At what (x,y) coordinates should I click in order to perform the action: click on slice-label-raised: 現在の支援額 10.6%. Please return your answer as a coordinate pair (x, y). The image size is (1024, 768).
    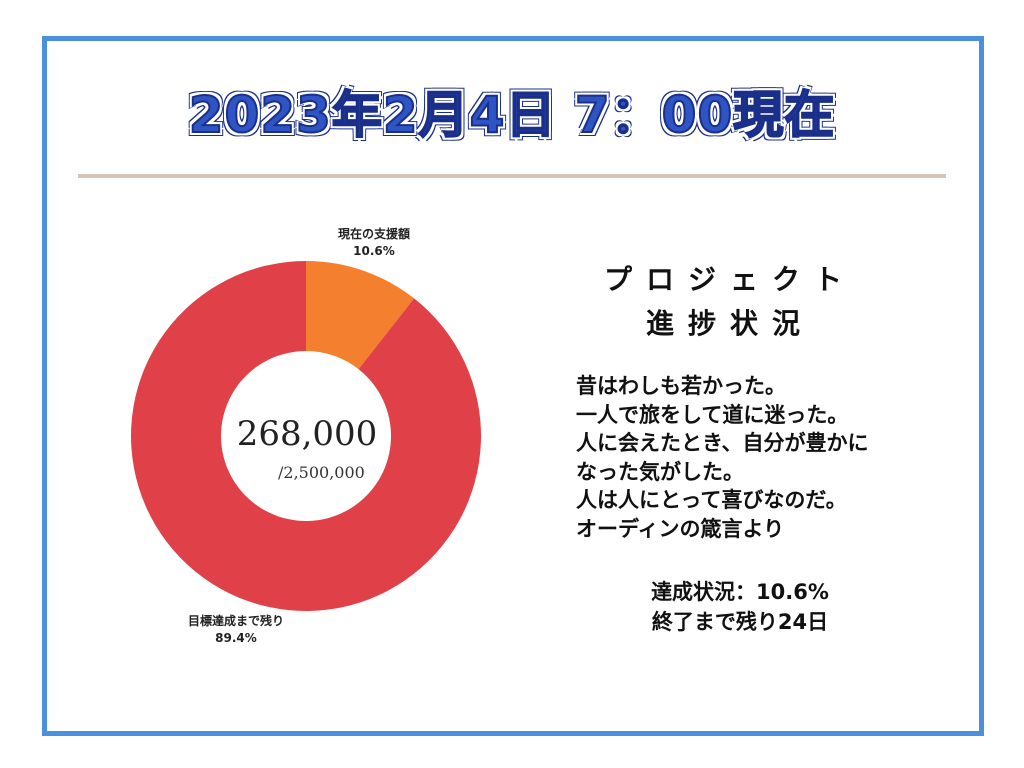
    Looking at the image, I should click on (374, 243).